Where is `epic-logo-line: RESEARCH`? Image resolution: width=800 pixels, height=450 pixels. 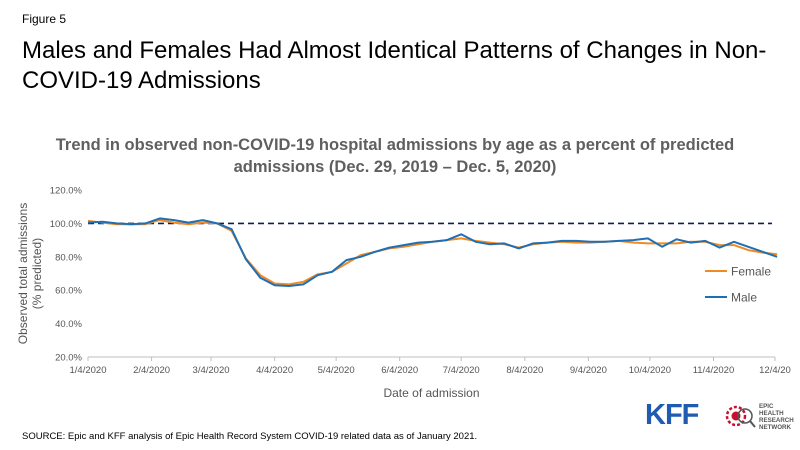
epic-logo-line: RESEARCH is located at coordinates (776, 420).